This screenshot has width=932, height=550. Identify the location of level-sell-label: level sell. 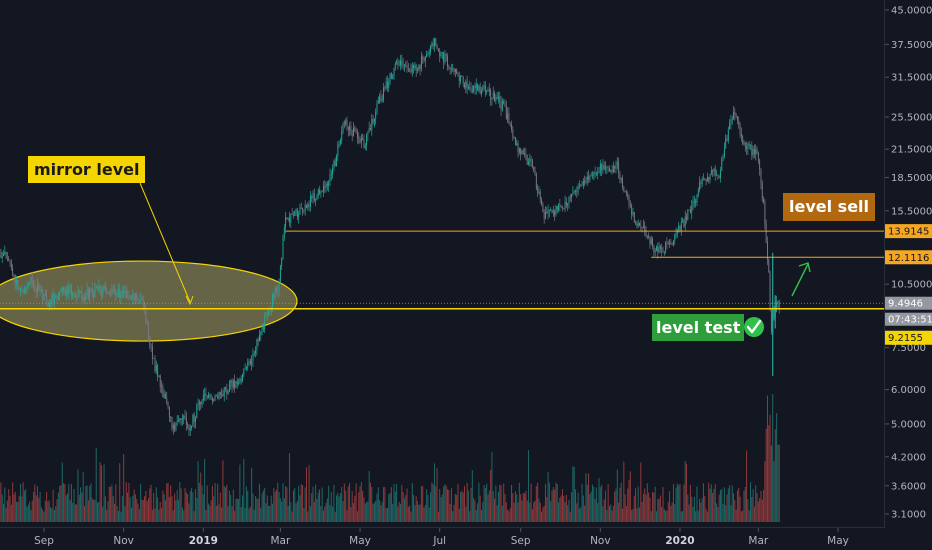
(829, 206).